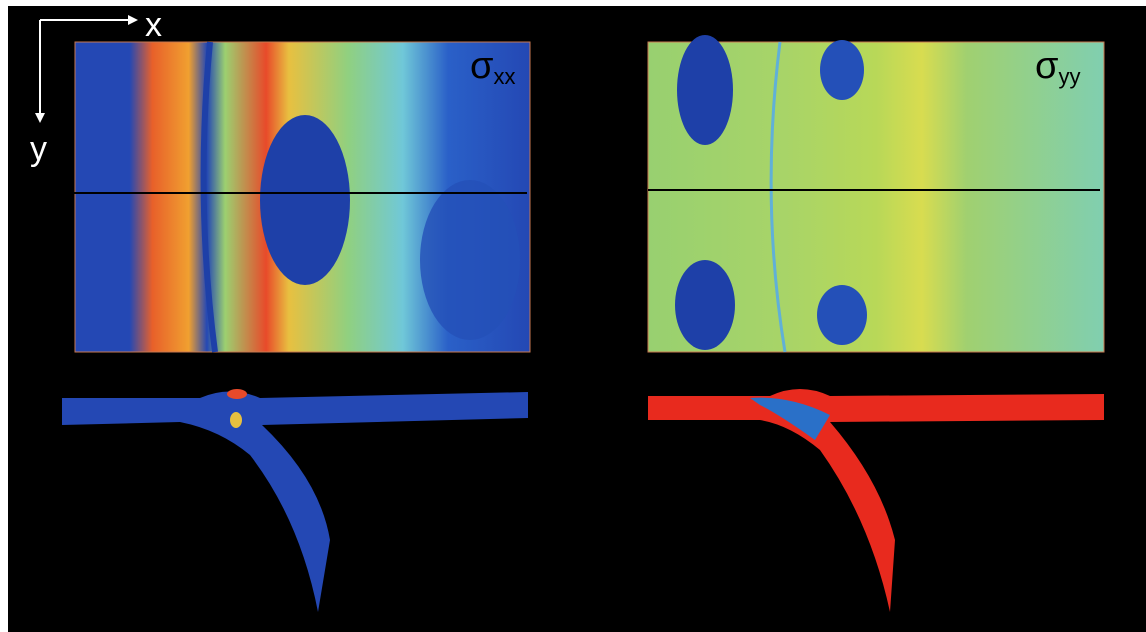 The height and width of the screenshot is (632, 1146). I want to click on panel-label: σyy, so click(1057, 67).